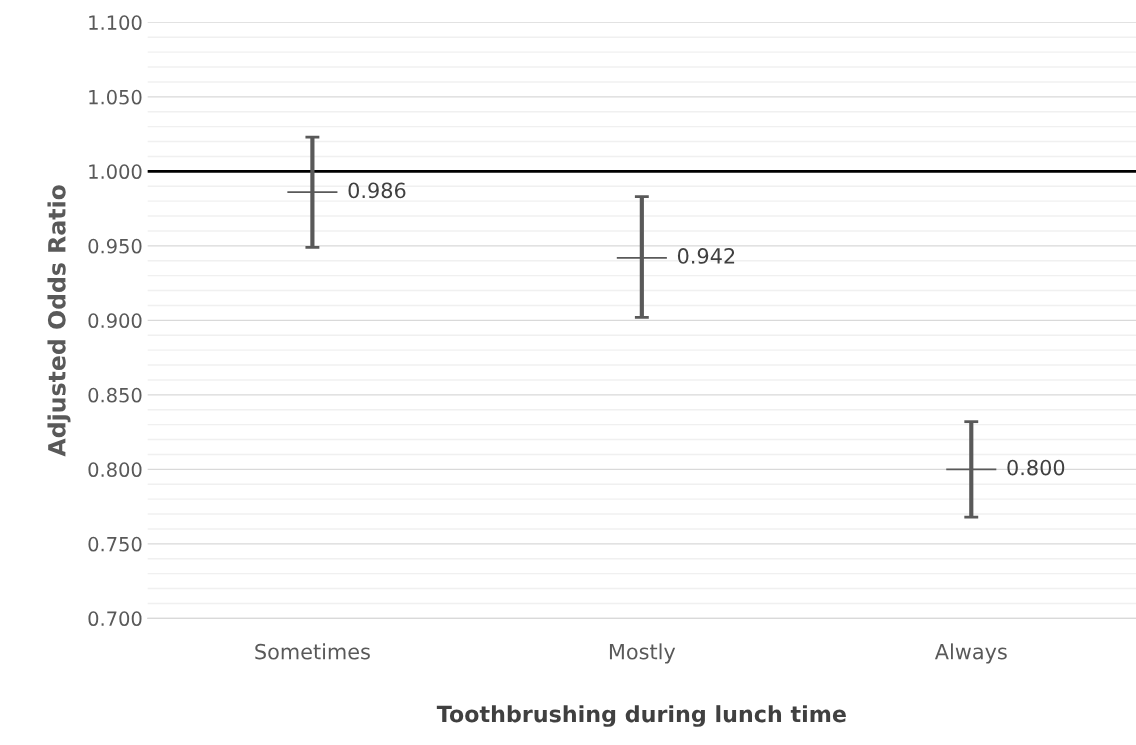 This screenshot has height=745, width=1136. Describe the element at coordinates (312, 651) in the screenshot. I see `x-tick-label: Sometimes` at that location.